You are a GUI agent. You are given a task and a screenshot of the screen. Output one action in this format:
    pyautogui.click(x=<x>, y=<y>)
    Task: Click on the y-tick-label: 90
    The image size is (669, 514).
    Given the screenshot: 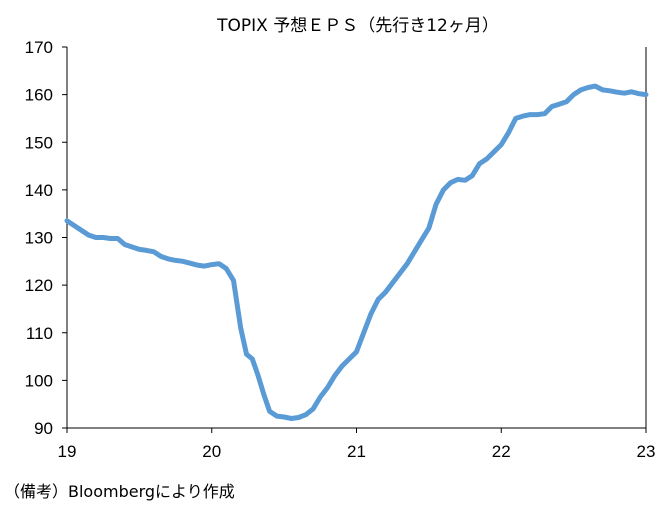 What is the action you would take?
    pyautogui.click(x=43, y=428)
    